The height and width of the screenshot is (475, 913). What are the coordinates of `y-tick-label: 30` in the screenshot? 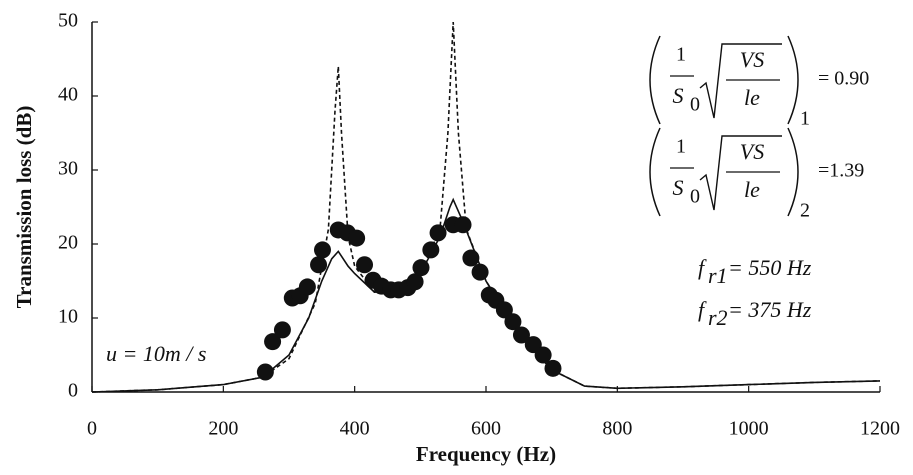 It's located at (68, 169).